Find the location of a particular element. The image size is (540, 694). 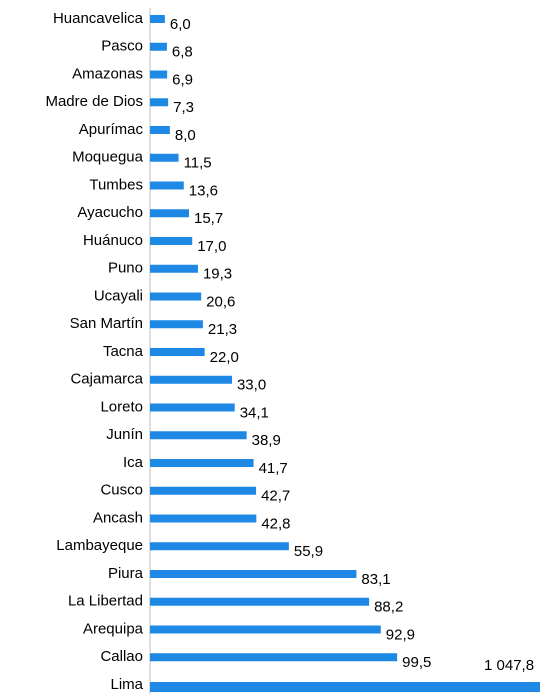

value-label: 34,1 is located at coordinates (254, 412).